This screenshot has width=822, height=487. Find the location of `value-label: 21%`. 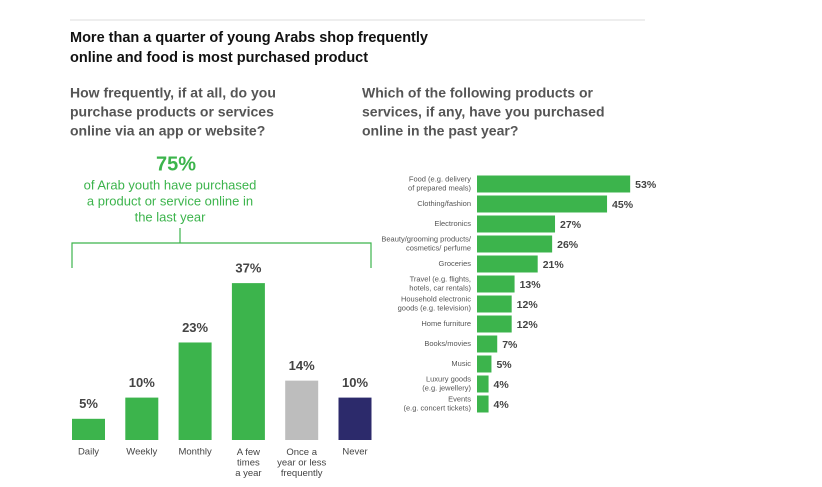

value-label: 21% is located at coordinates (554, 265).